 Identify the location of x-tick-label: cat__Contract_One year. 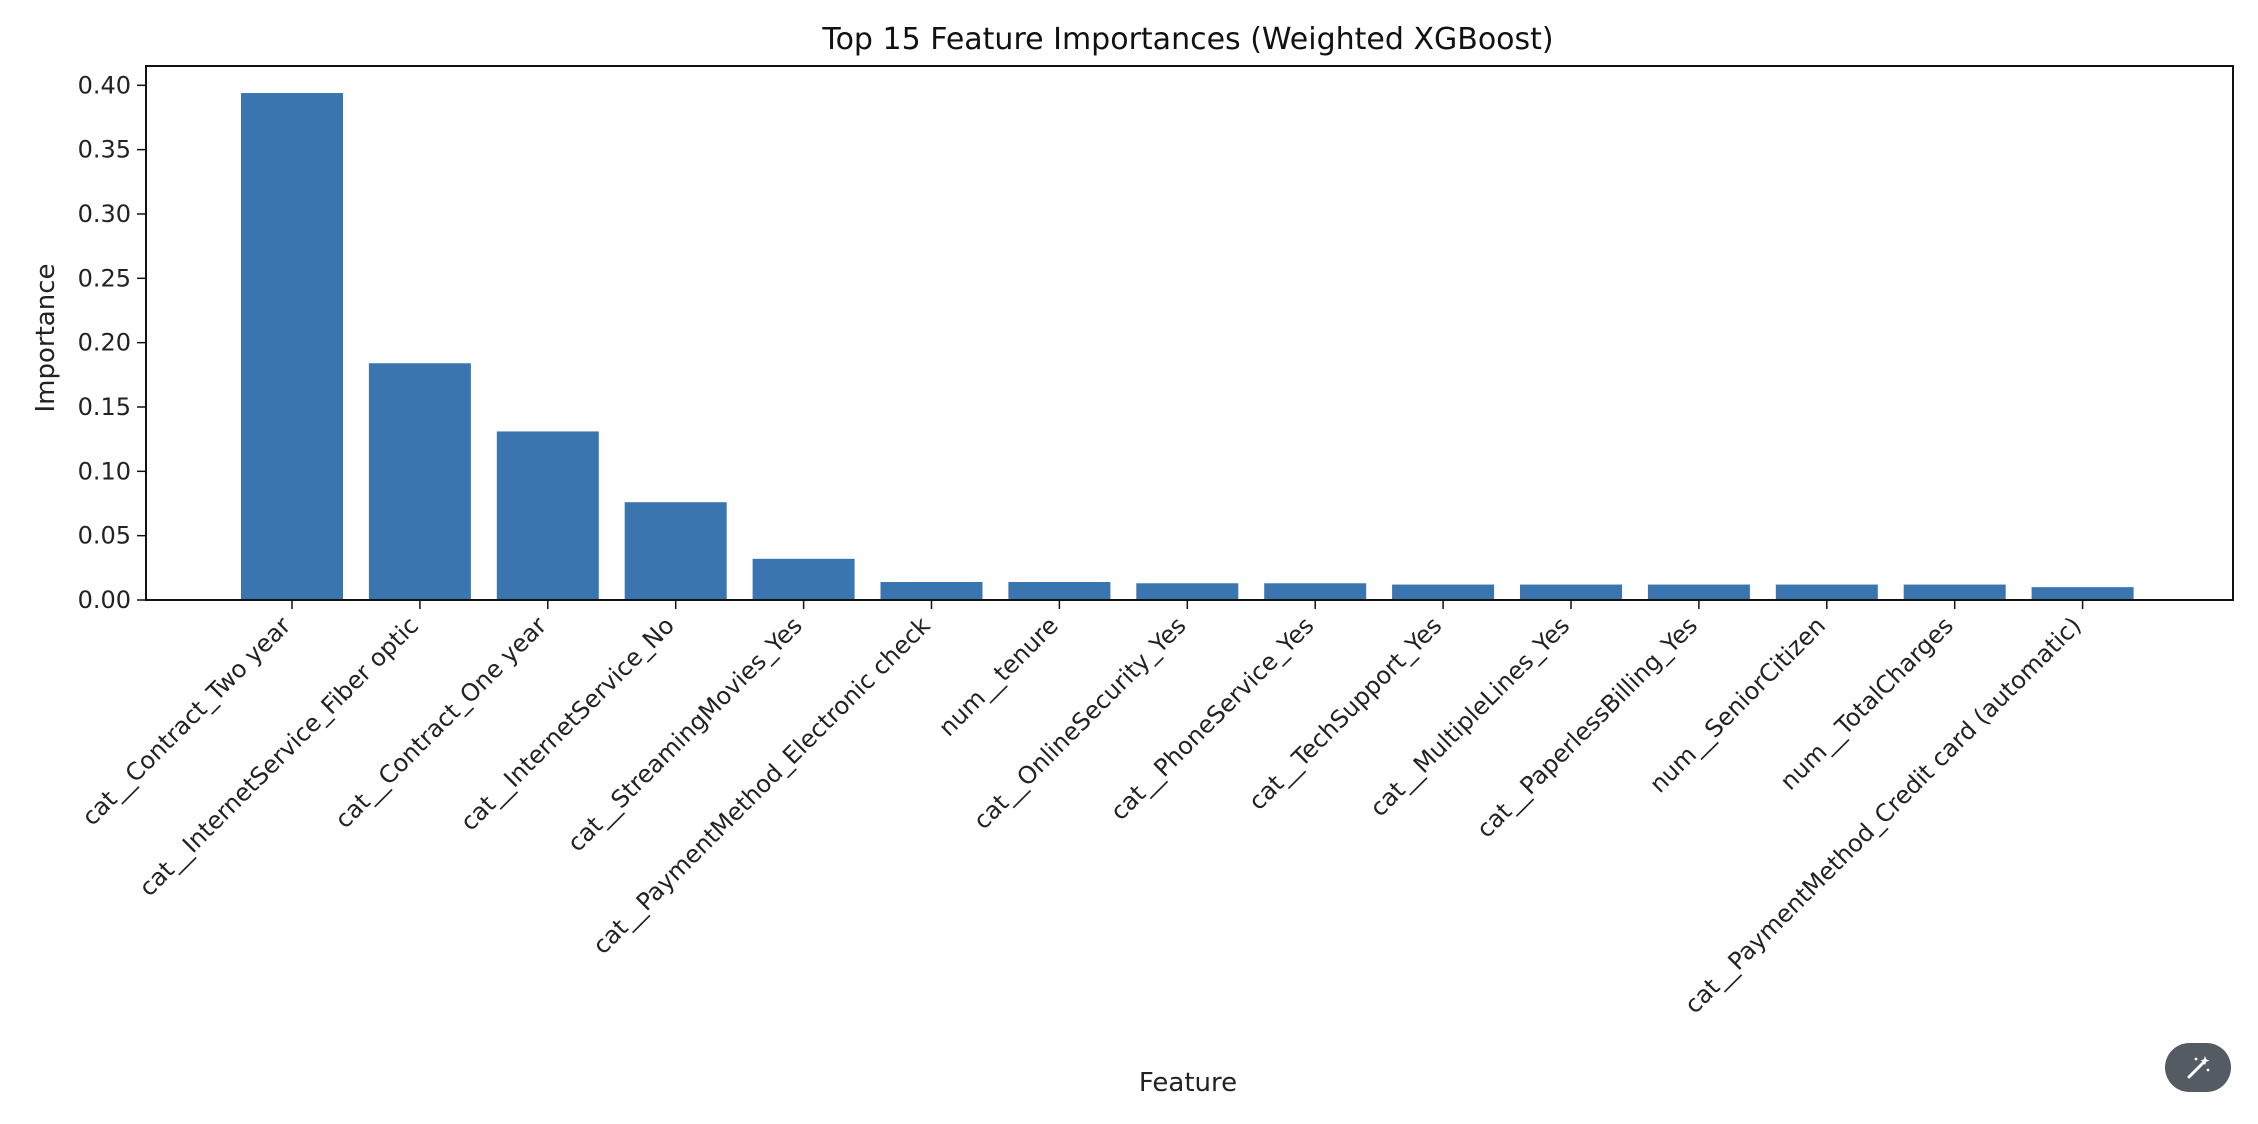
(441, 722).